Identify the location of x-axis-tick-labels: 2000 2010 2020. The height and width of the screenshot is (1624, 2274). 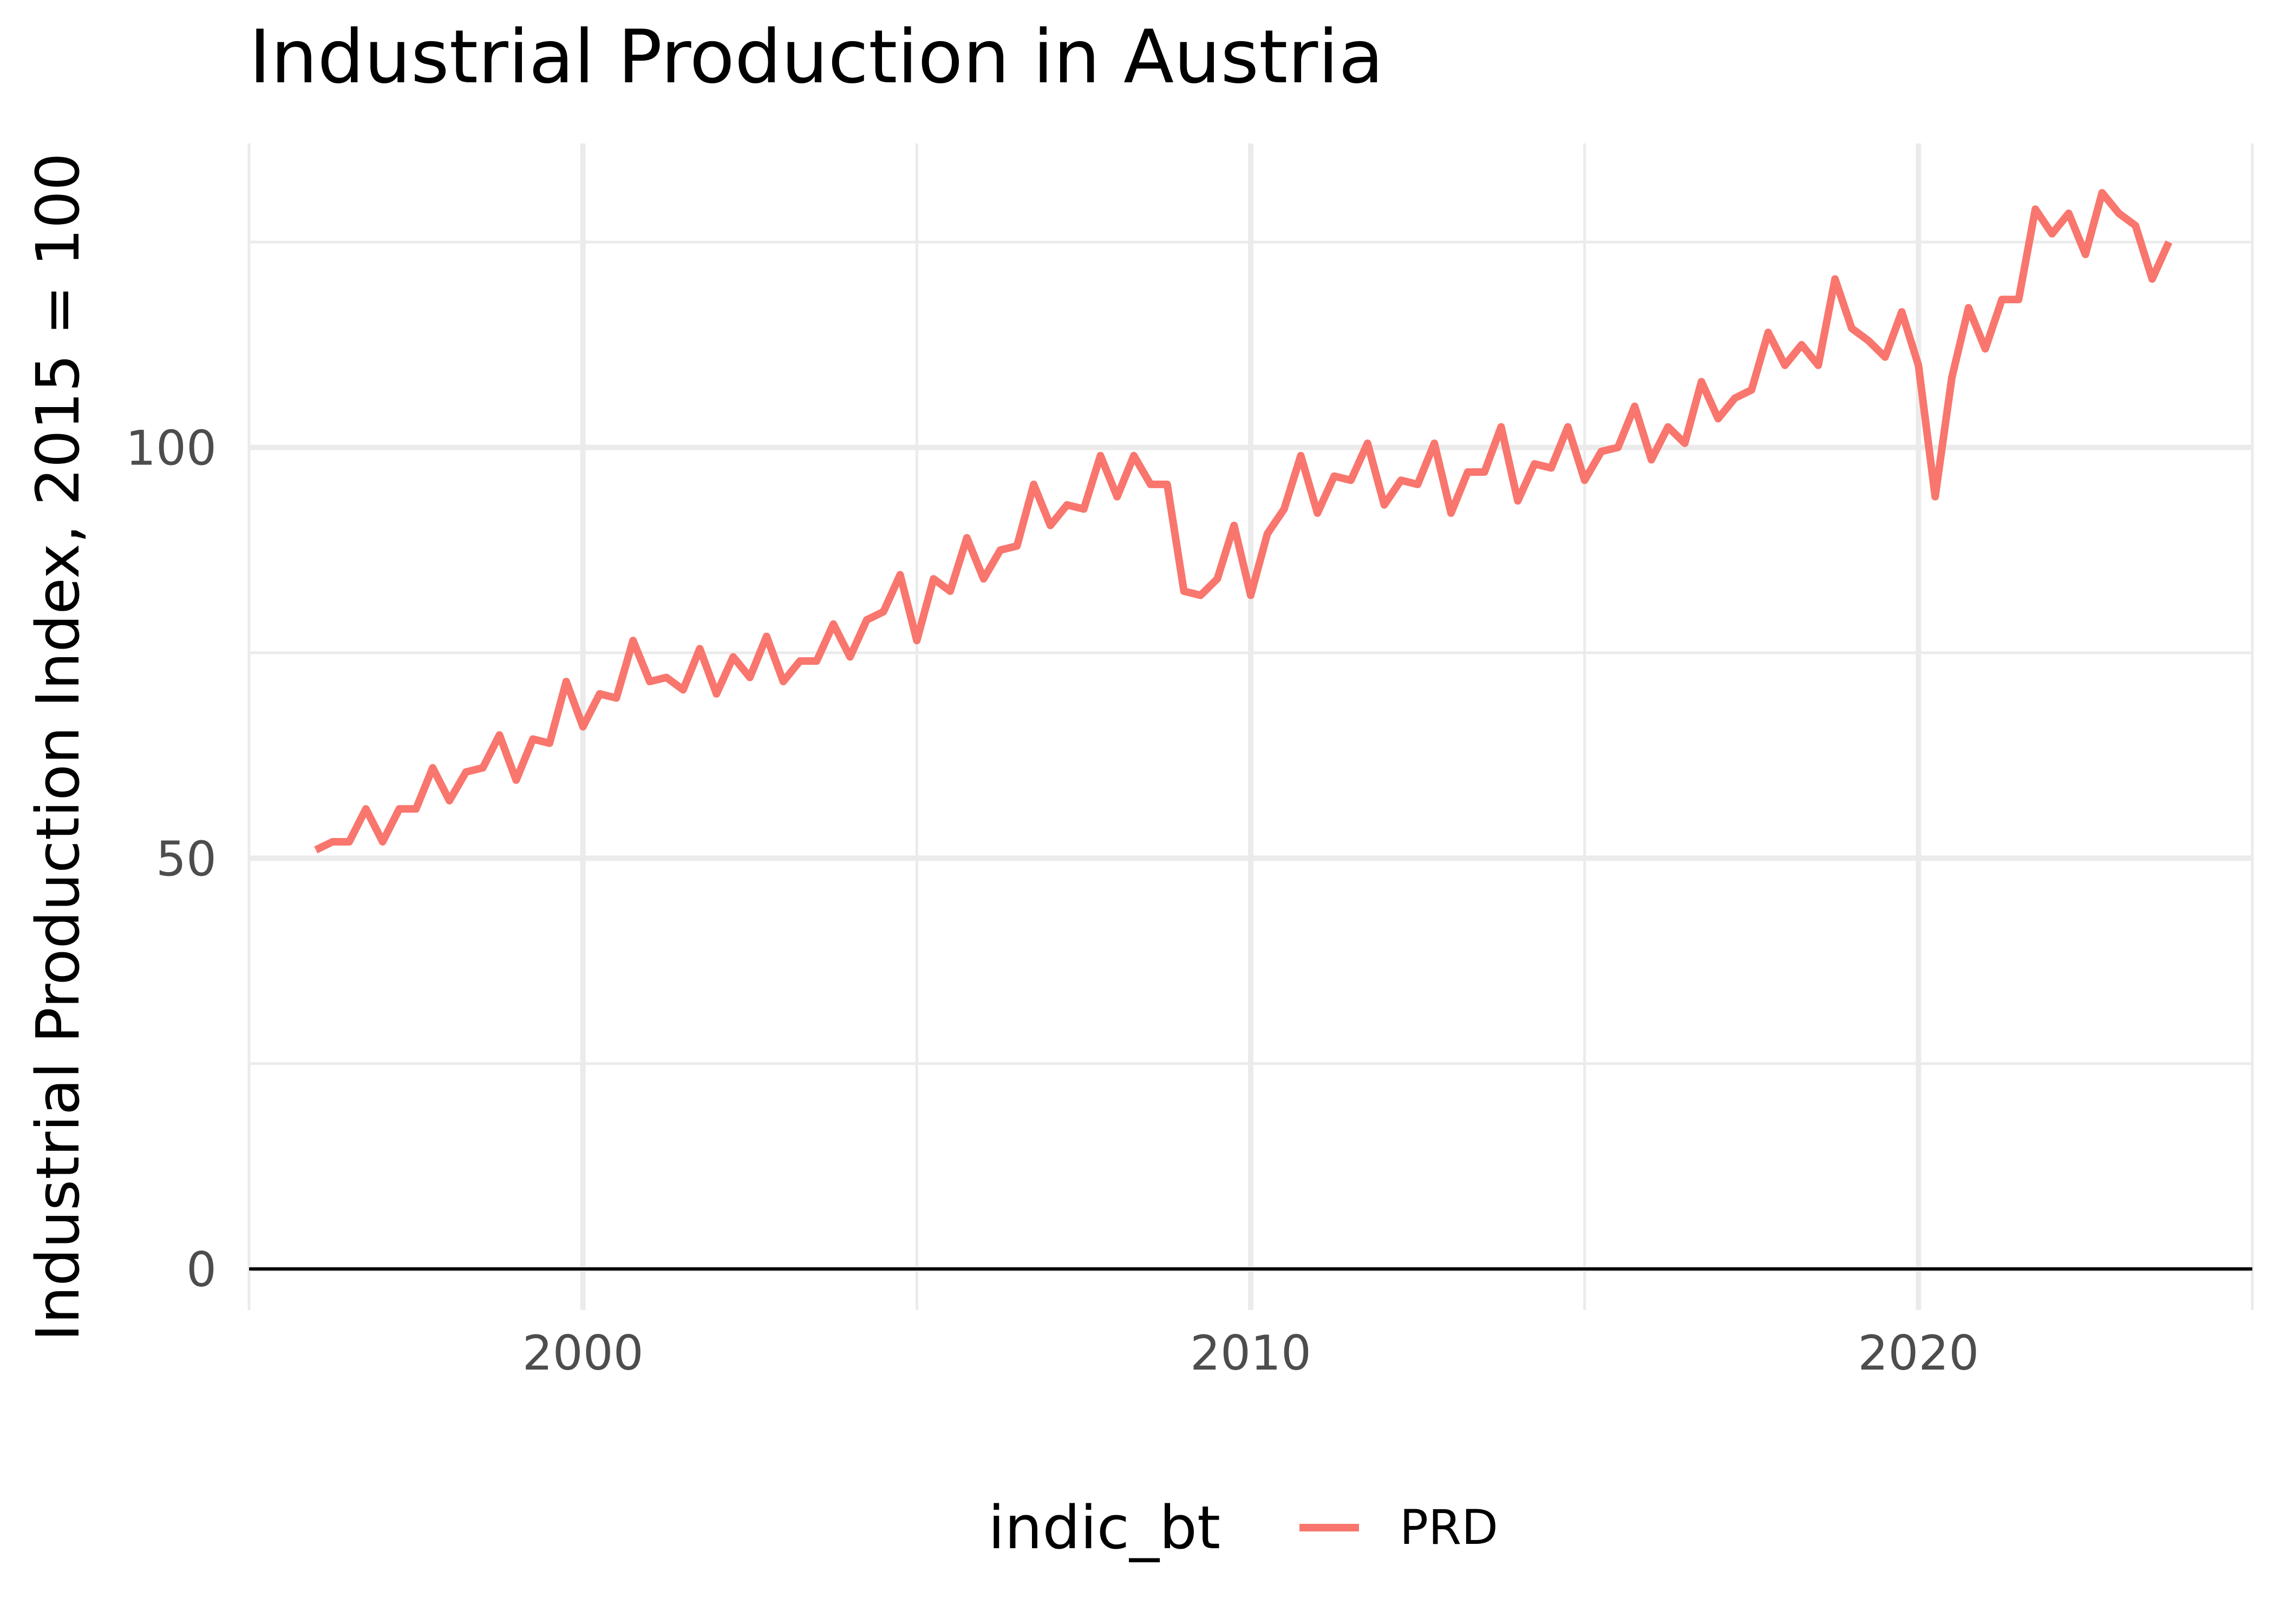
(1251, 1353).